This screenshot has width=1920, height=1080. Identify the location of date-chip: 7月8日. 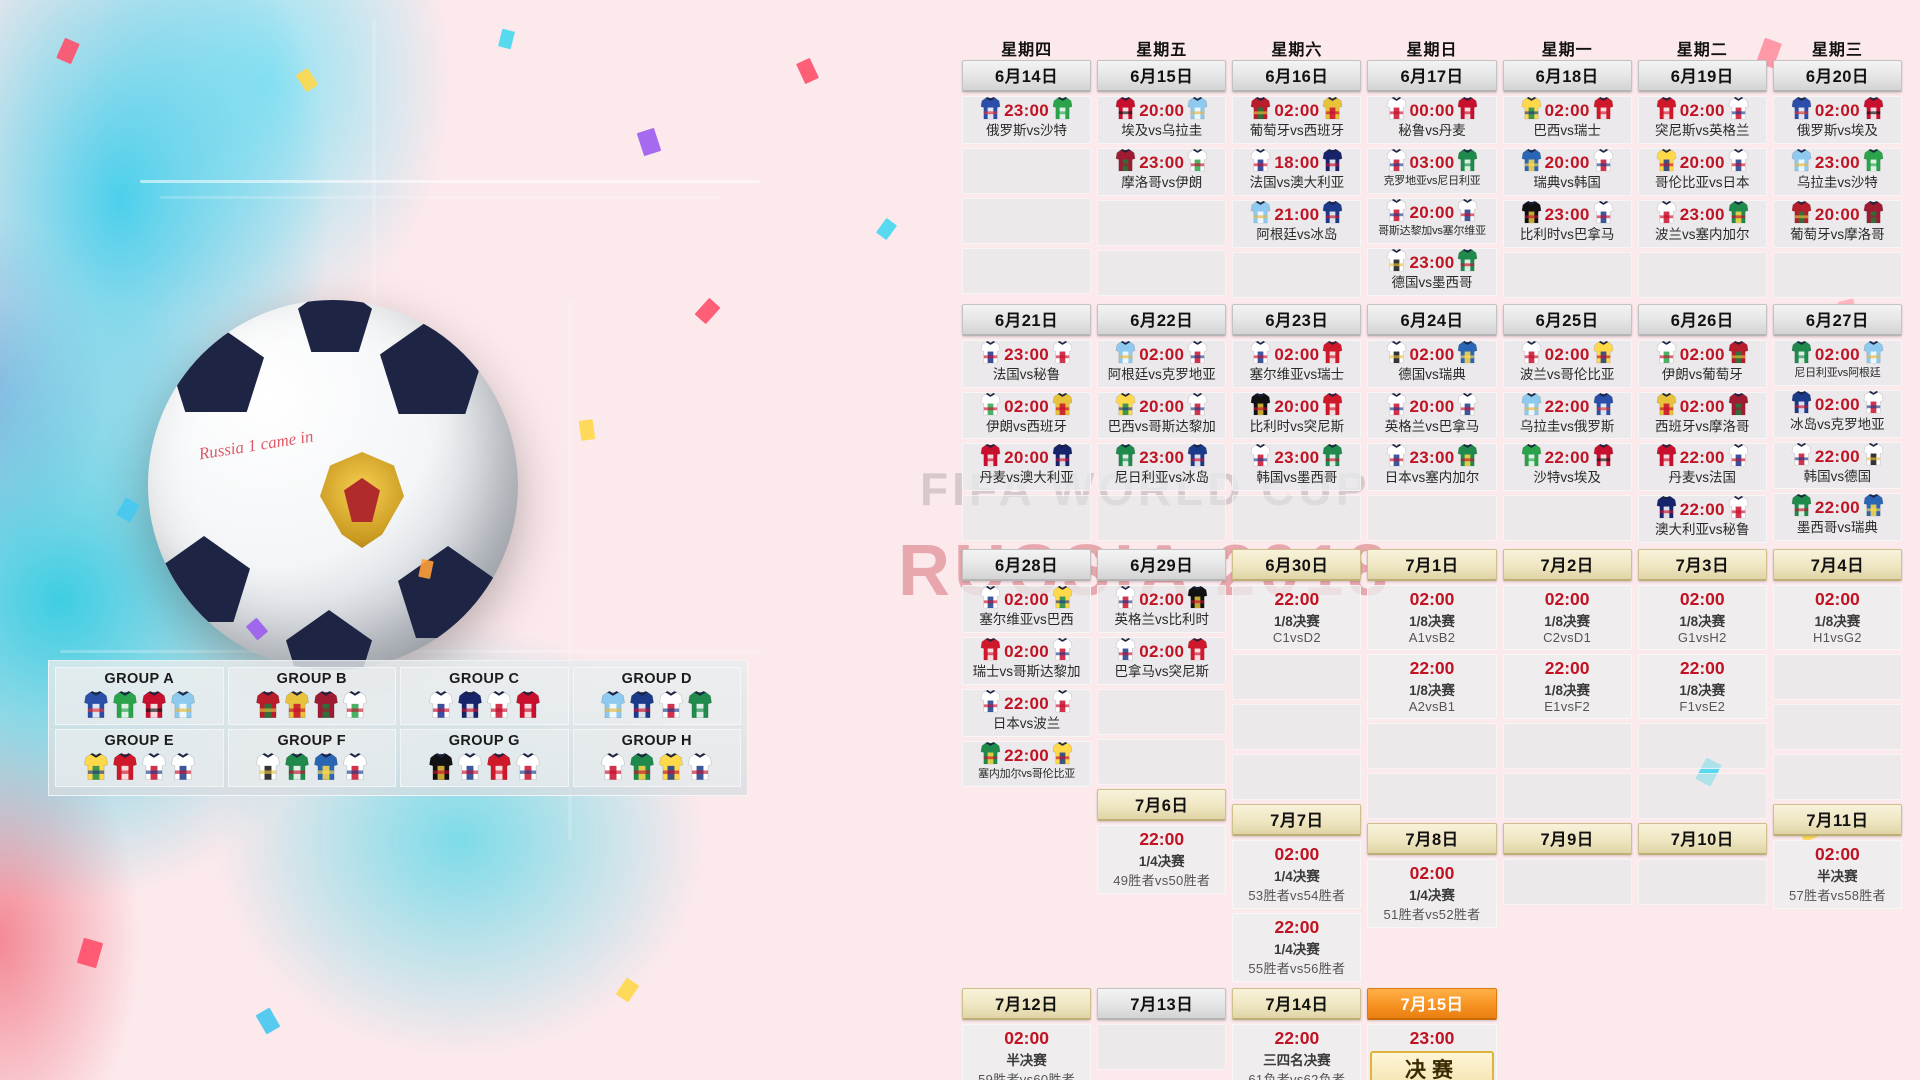
(1432, 839).